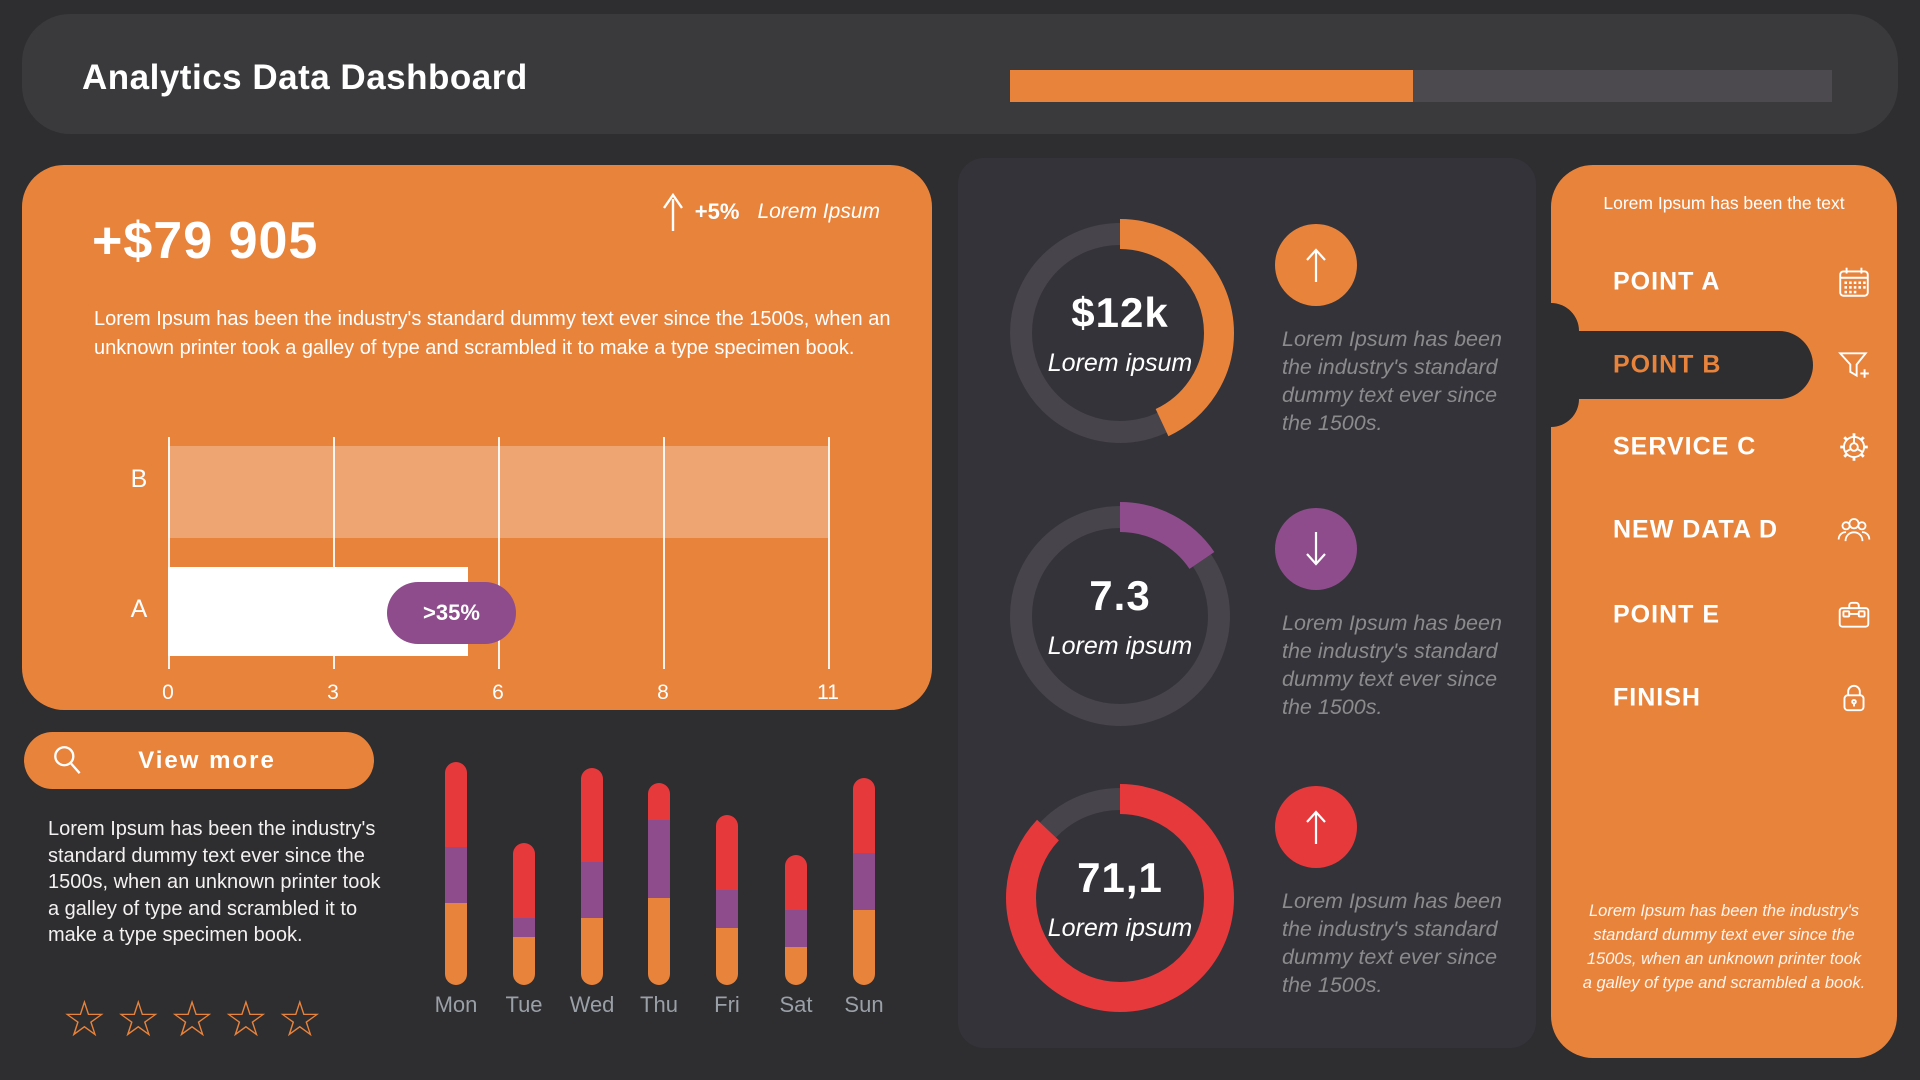  What do you see at coordinates (1120, 595) in the screenshot?
I see `donut-value: 7.3` at bounding box center [1120, 595].